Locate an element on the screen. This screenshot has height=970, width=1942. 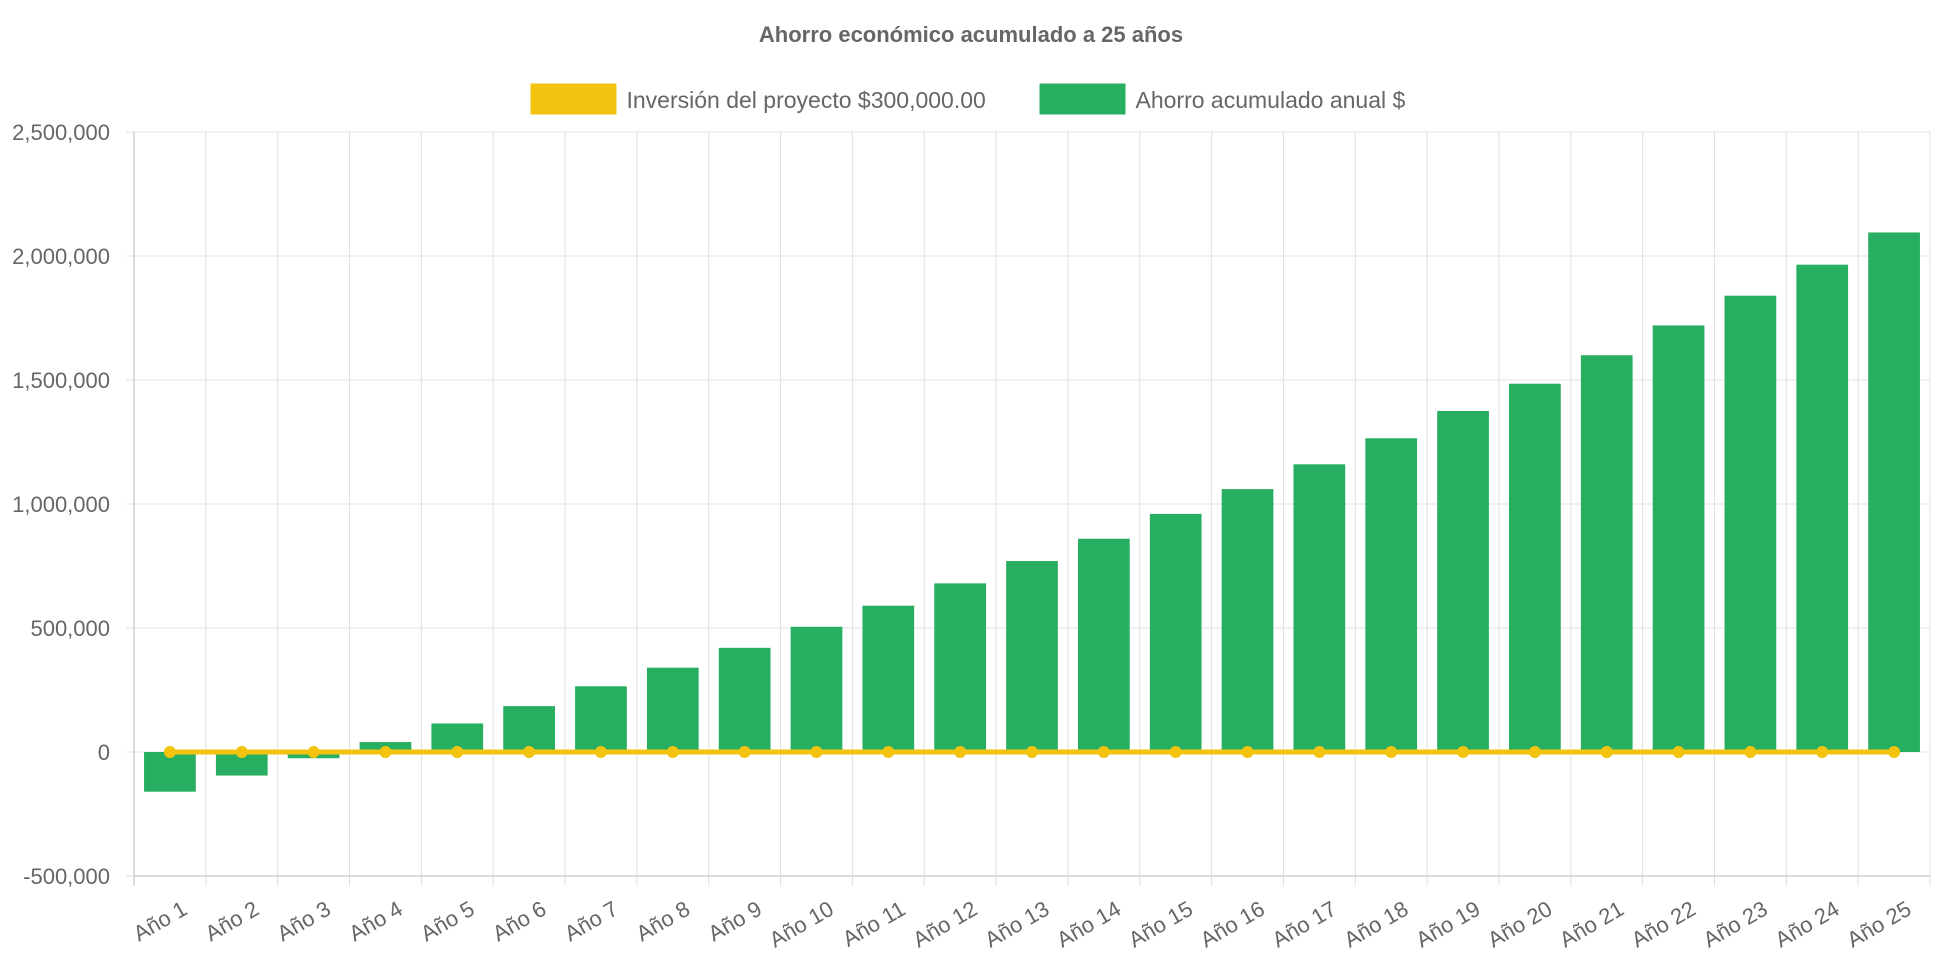
x-tick-label: Año 25 is located at coordinates (1878, 924).